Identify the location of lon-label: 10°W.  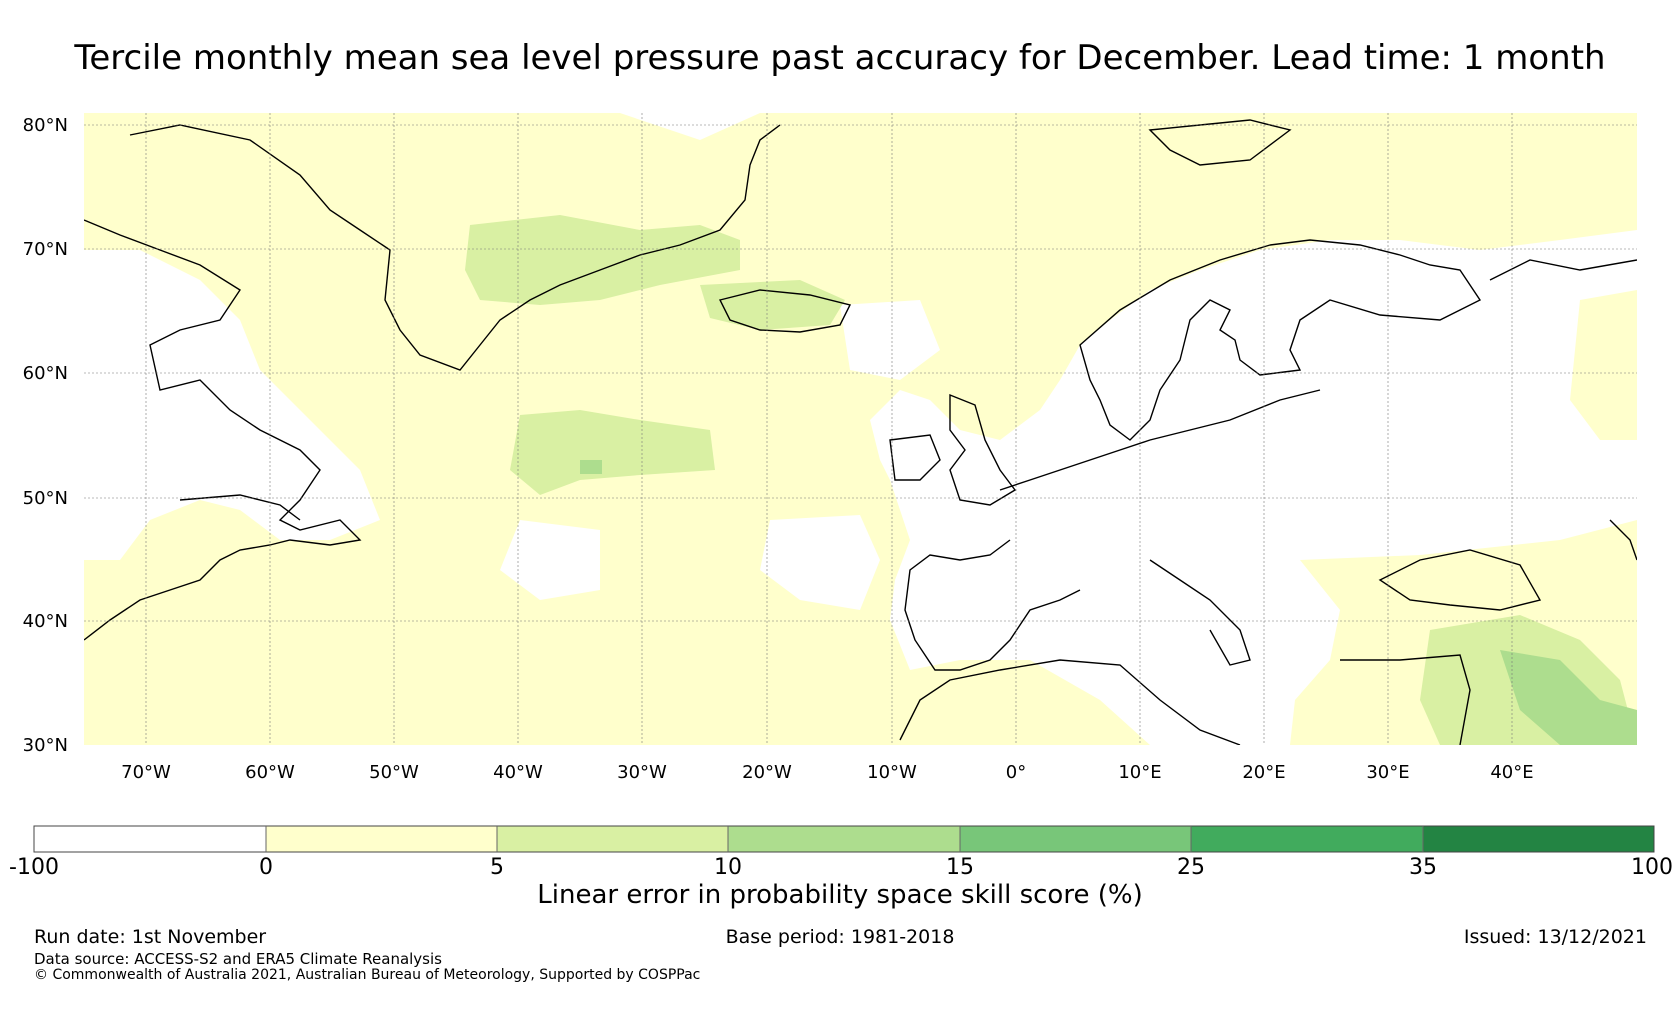
(892, 772).